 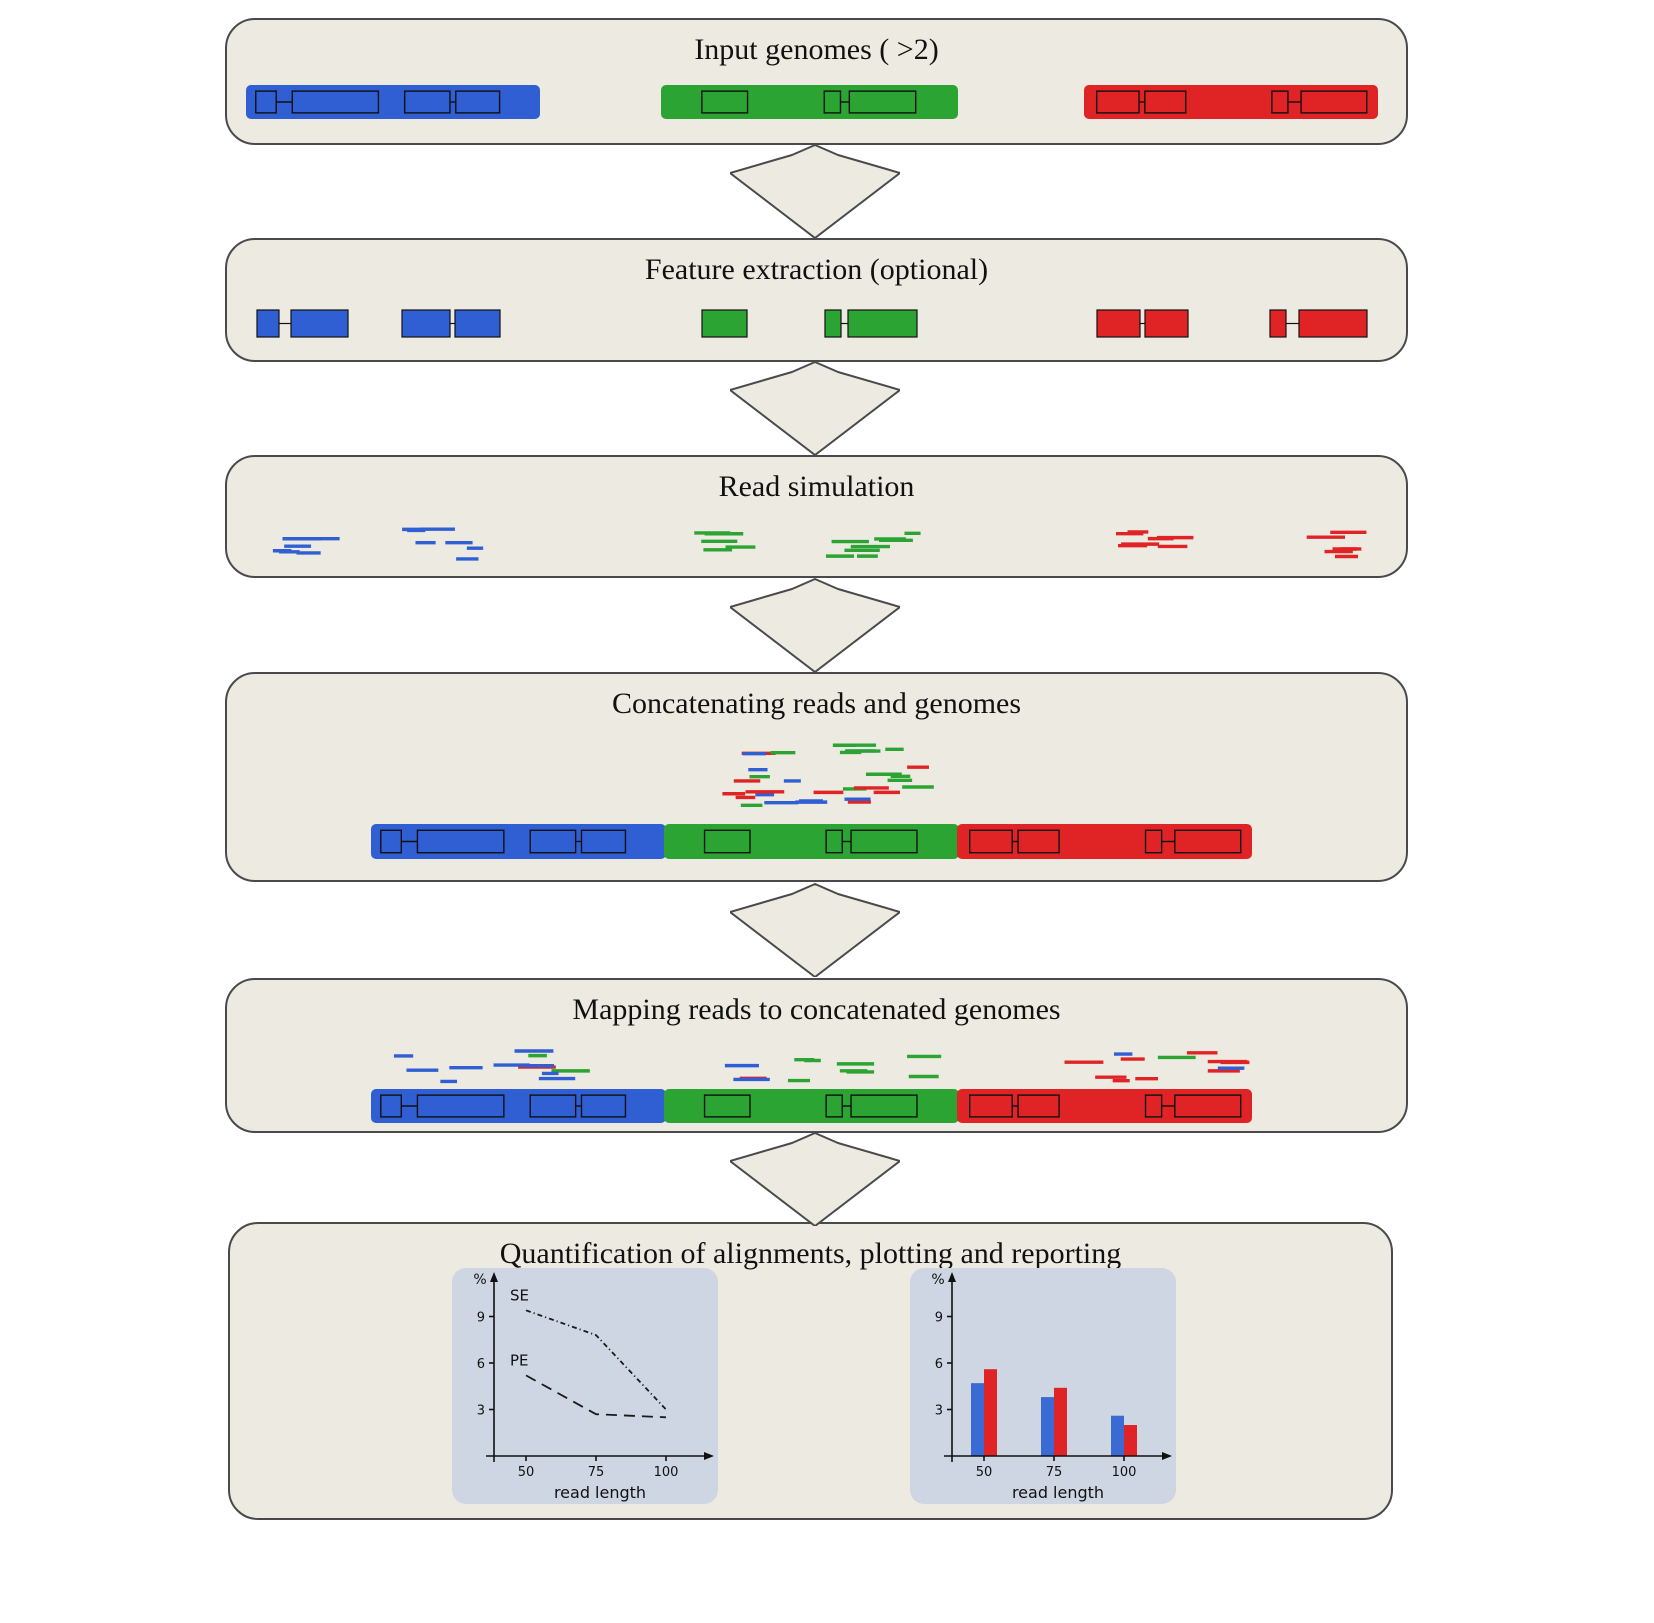 I want to click on simulated-reads-illustration, so click(x=819, y=544).